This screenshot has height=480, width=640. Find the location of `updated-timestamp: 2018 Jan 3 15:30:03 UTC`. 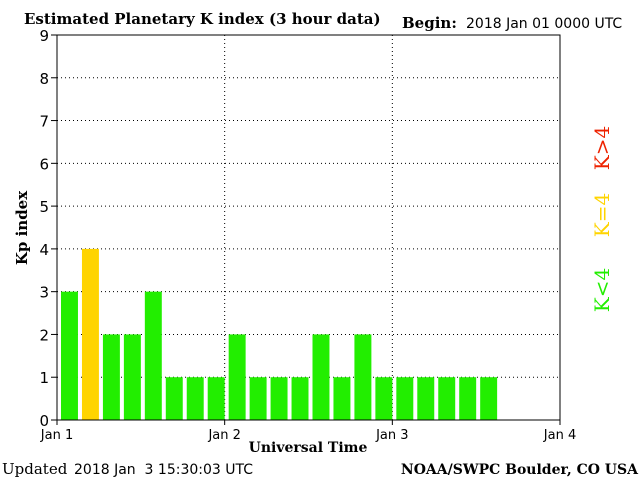

updated-timestamp: 2018 Jan 3 15:30:03 UTC is located at coordinates (163, 470).